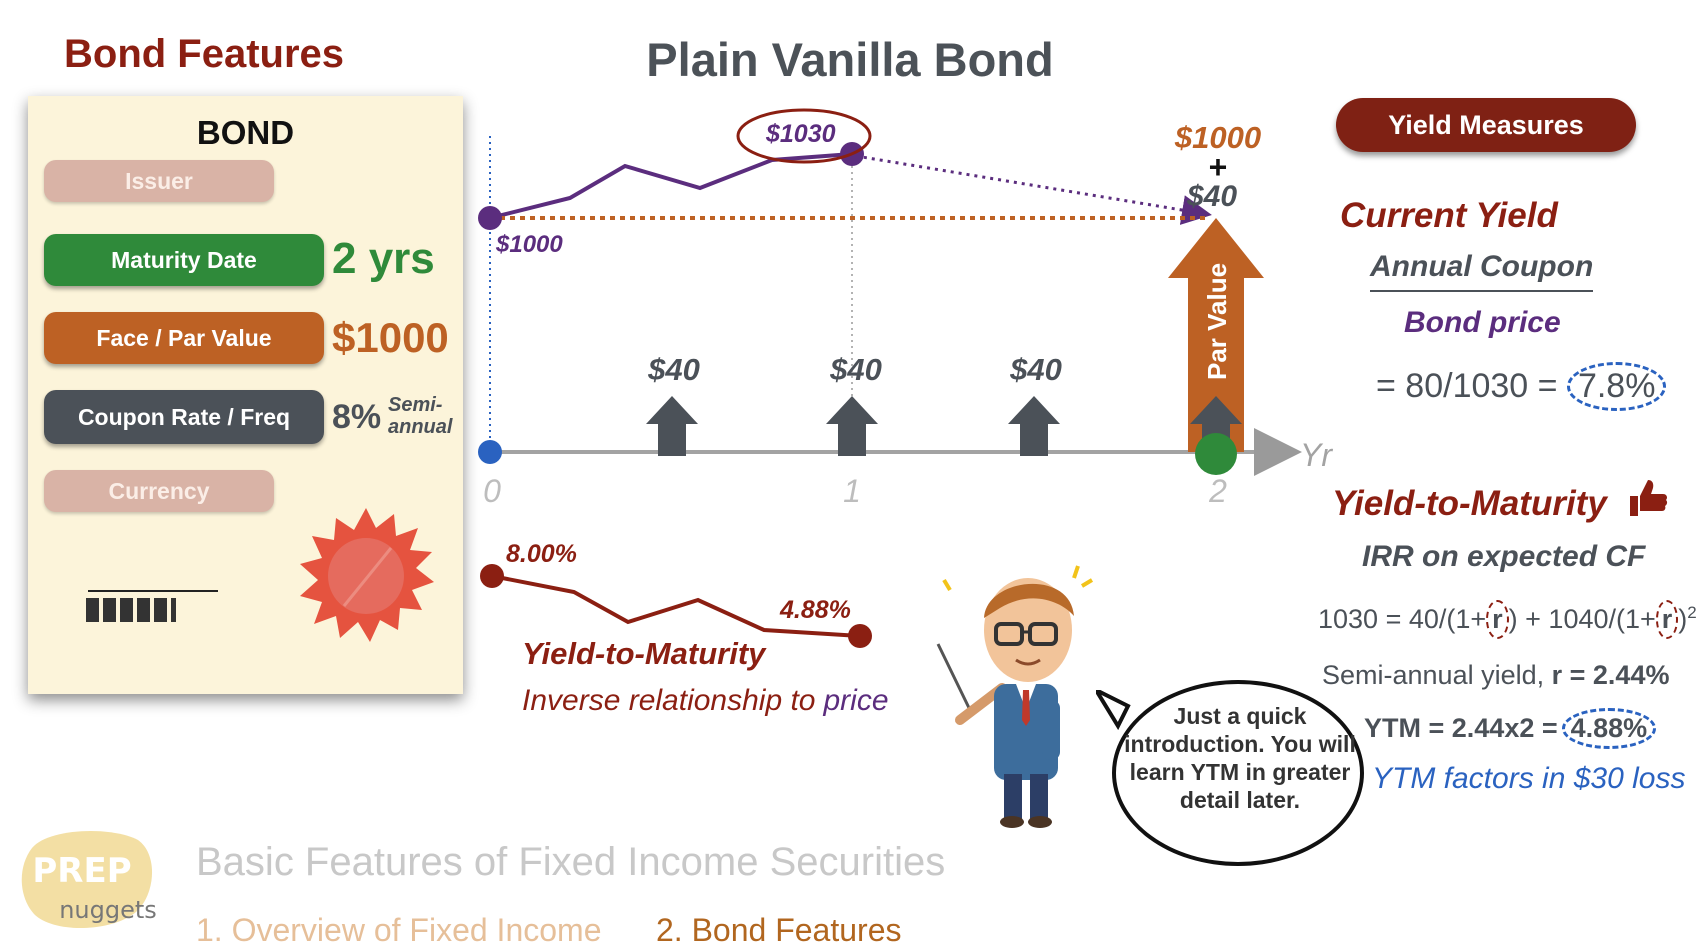 Image resolution: width=1708 pixels, height=952 pixels. I want to click on coupon-rate-pill: Coupon Rate / Freq, so click(184, 417).